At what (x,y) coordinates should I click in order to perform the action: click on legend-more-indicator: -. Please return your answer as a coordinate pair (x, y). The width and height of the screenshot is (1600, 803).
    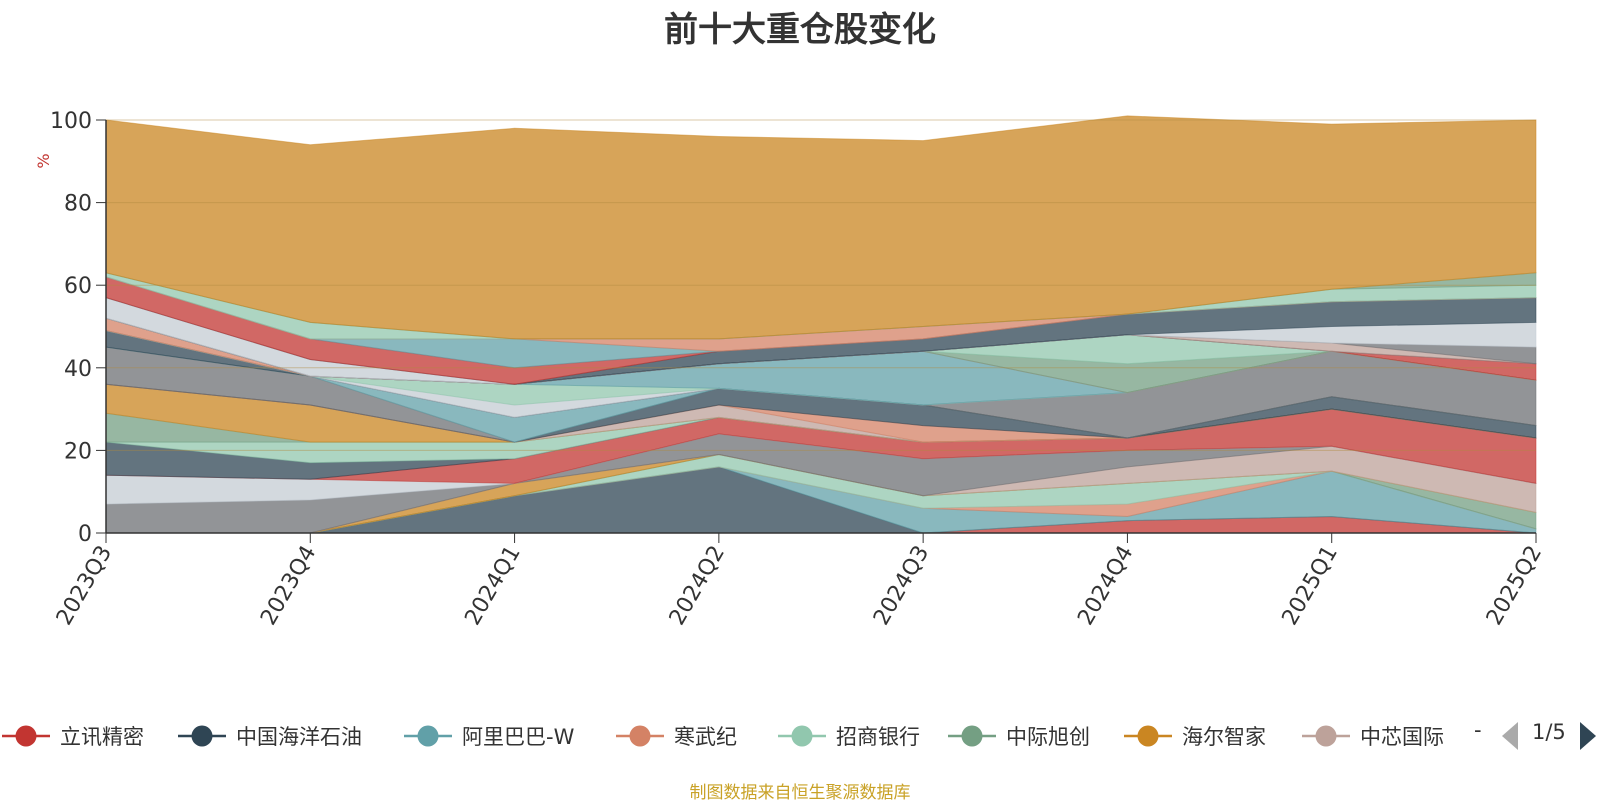
    Looking at the image, I should click on (1478, 730).